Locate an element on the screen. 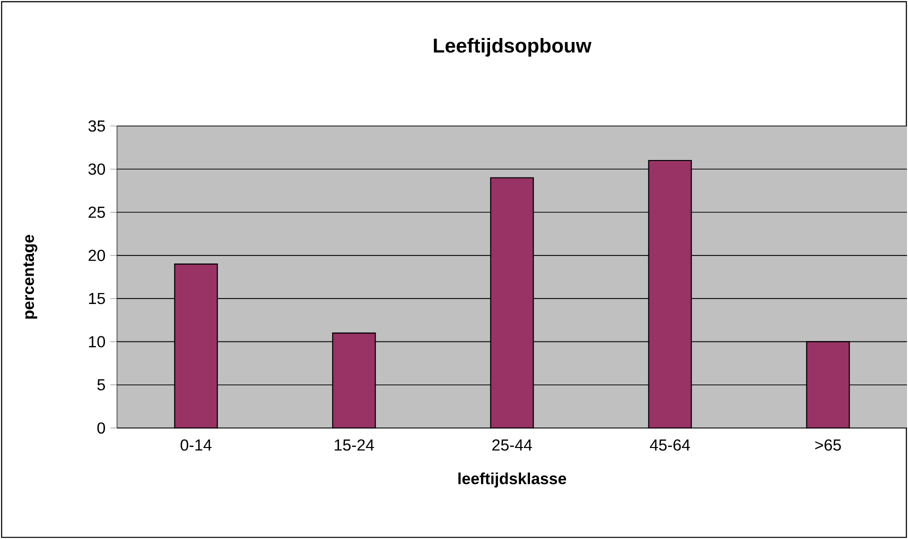 The image size is (908, 539). x-tick-label: 15-24 is located at coordinates (354, 445).